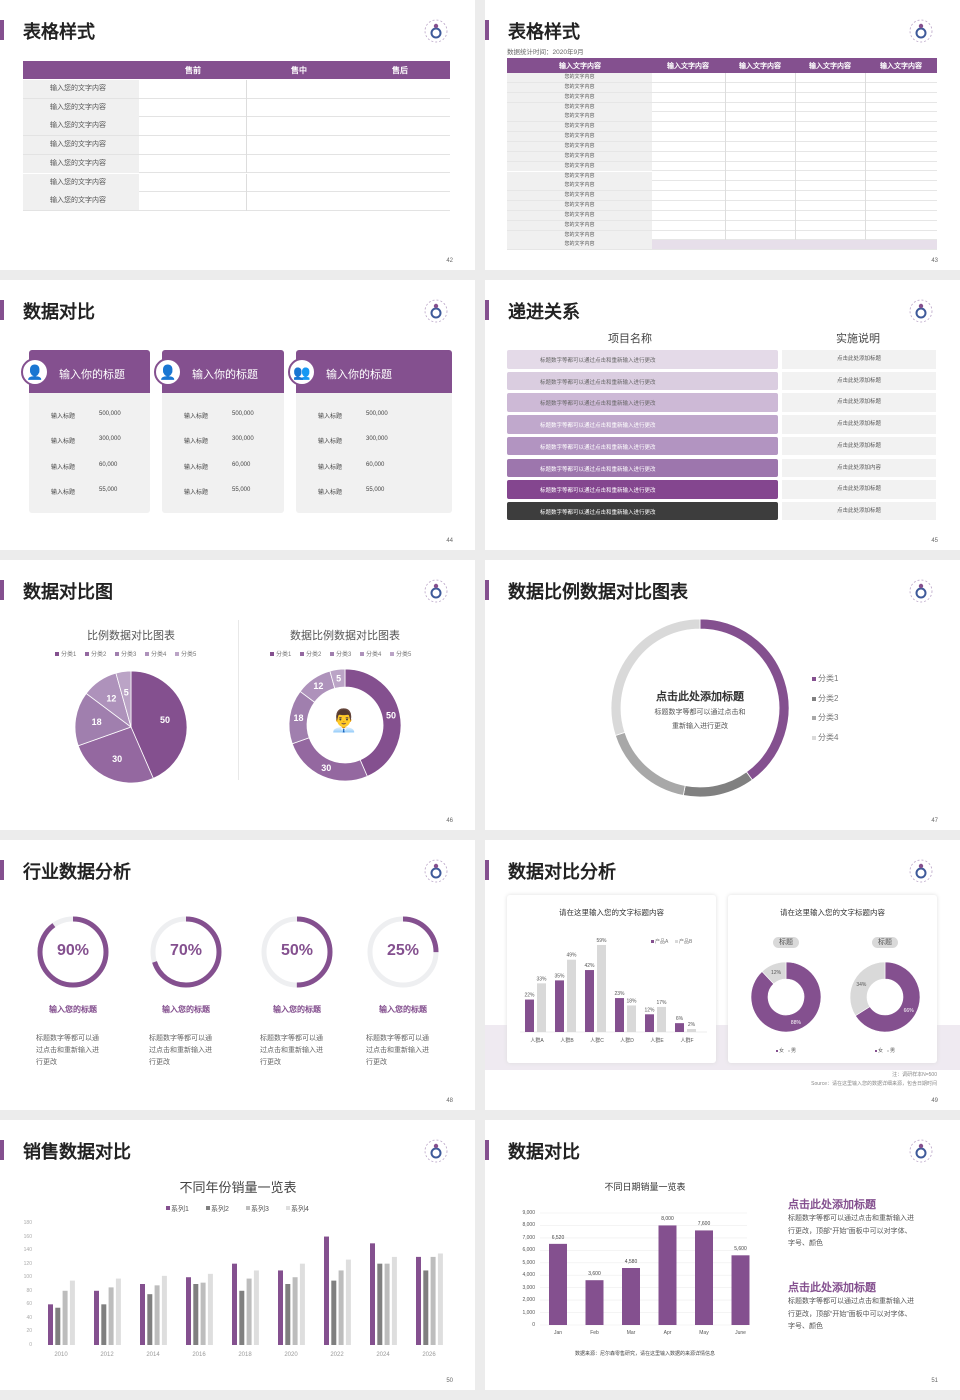 The image size is (960, 1400). Describe the element at coordinates (29, 1290) in the screenshot. I see `y-tick-label: 80` at that location.